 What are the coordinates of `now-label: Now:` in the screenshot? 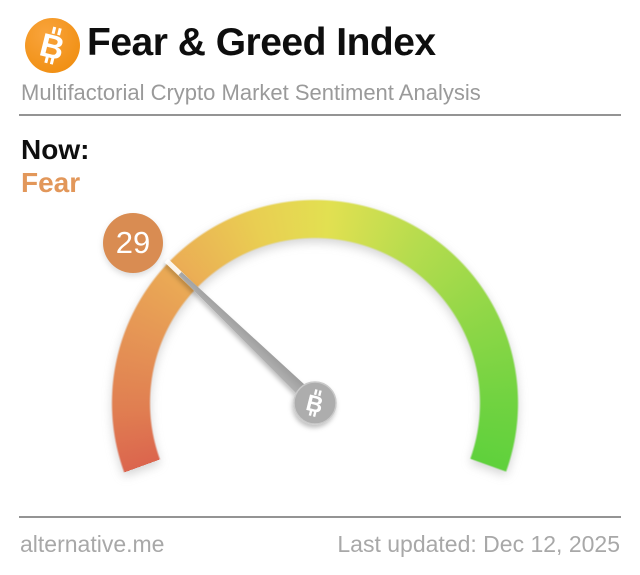 It's located at (55, 149).